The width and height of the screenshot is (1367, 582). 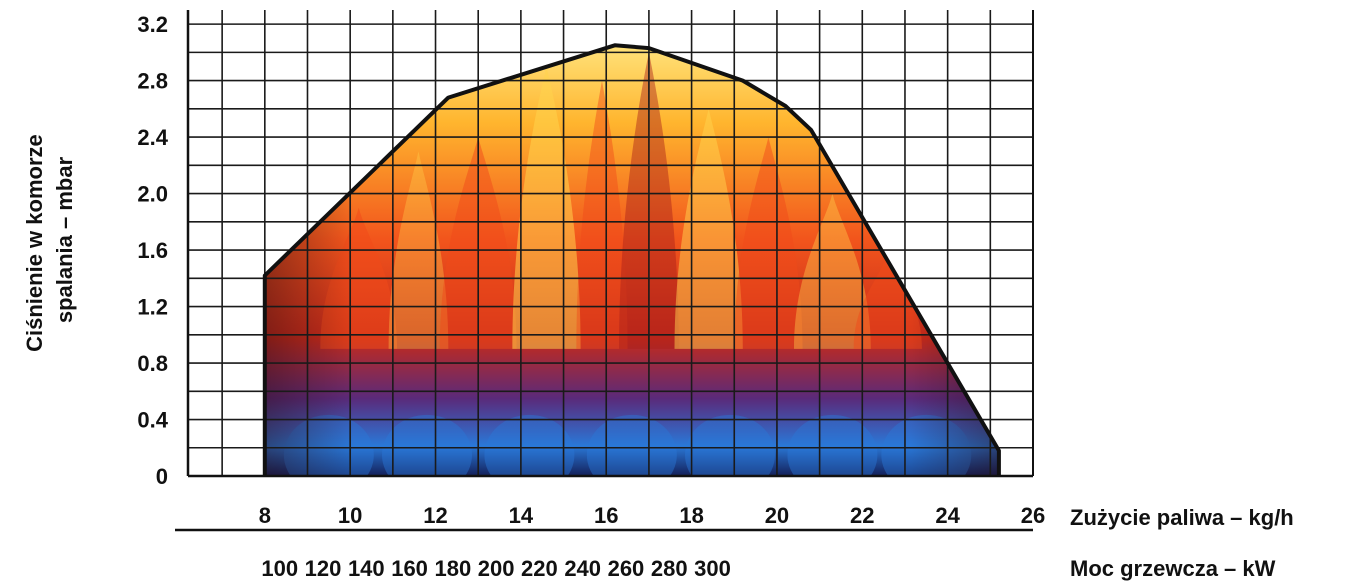 What do you see at coordinates (152, 24) in the screenshot?
I see `y-tick-label: 3.2` at bounding box center [152, 24].